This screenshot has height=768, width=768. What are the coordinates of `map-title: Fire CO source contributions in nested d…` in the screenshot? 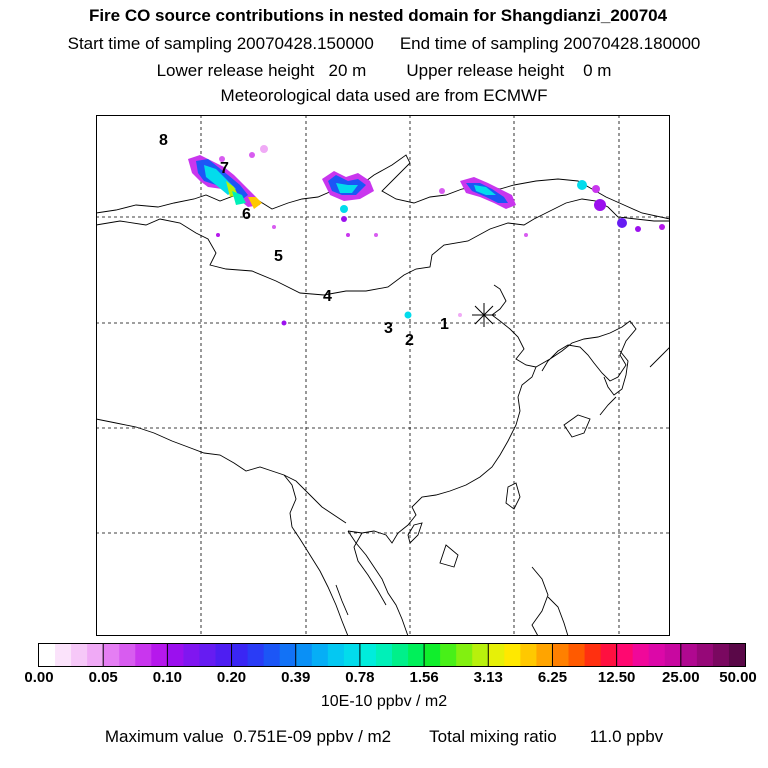 It's located at (378, 15).